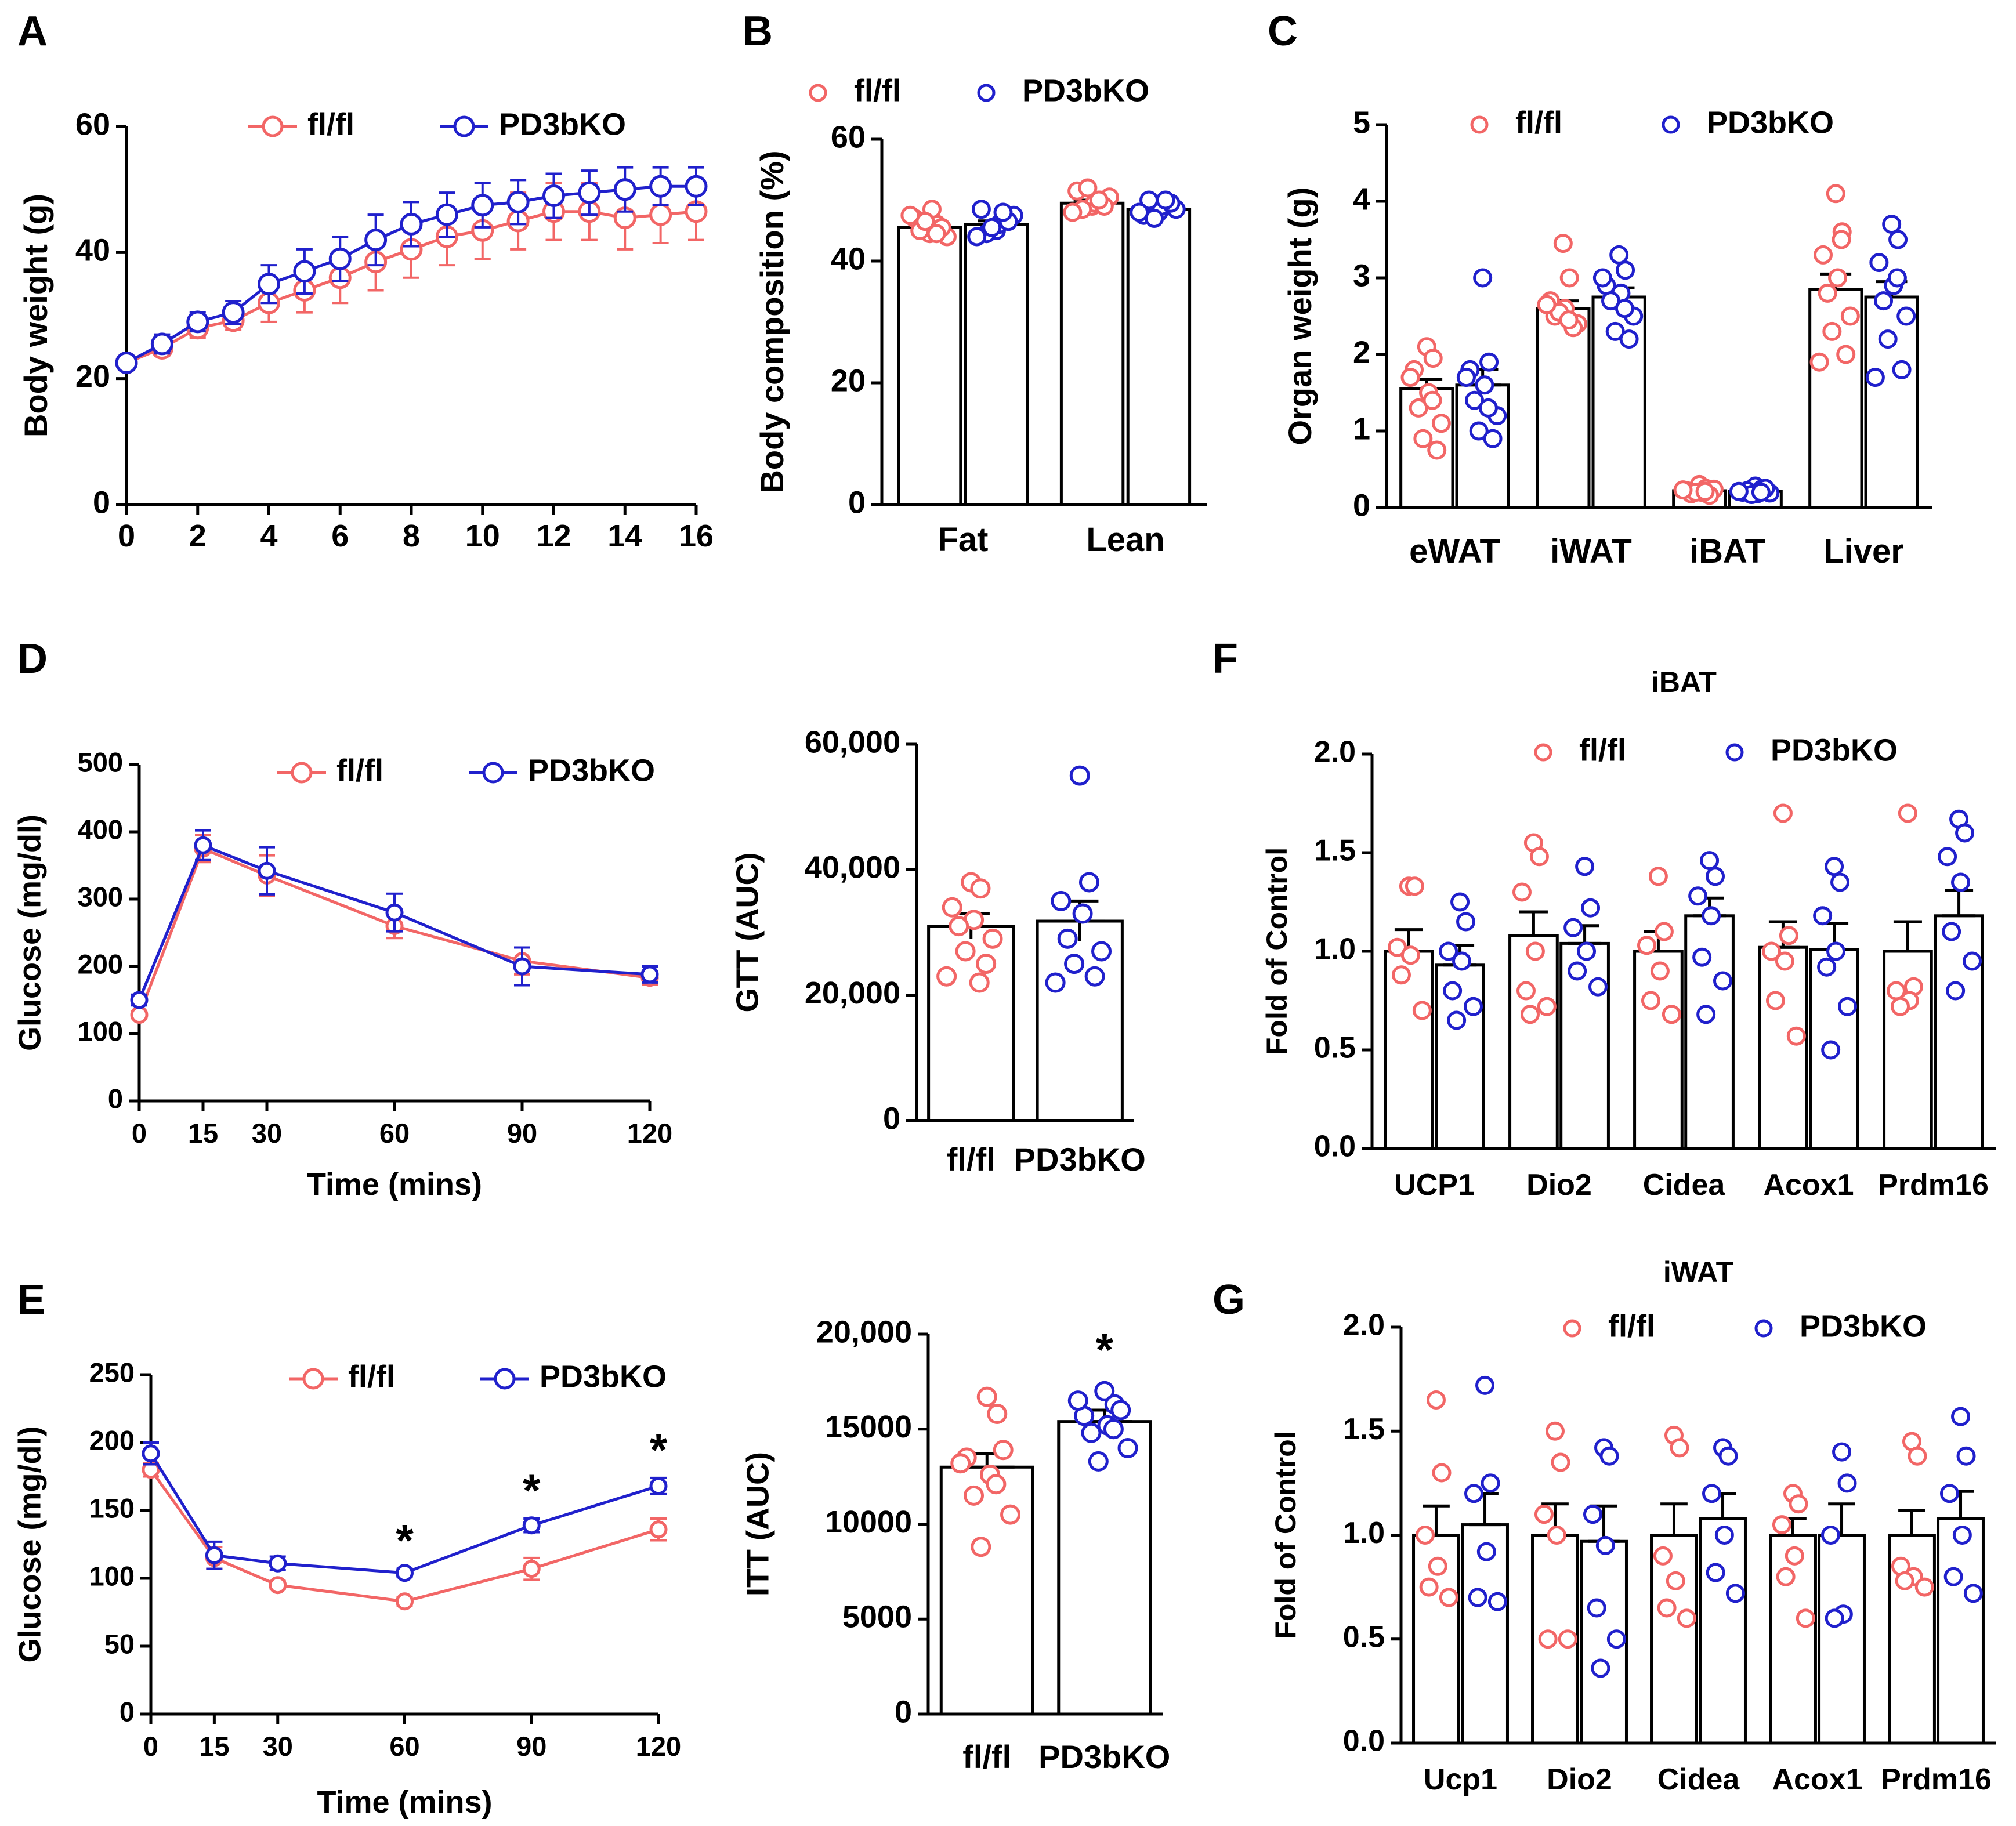  I want to click on series-line, so click(393, 922).